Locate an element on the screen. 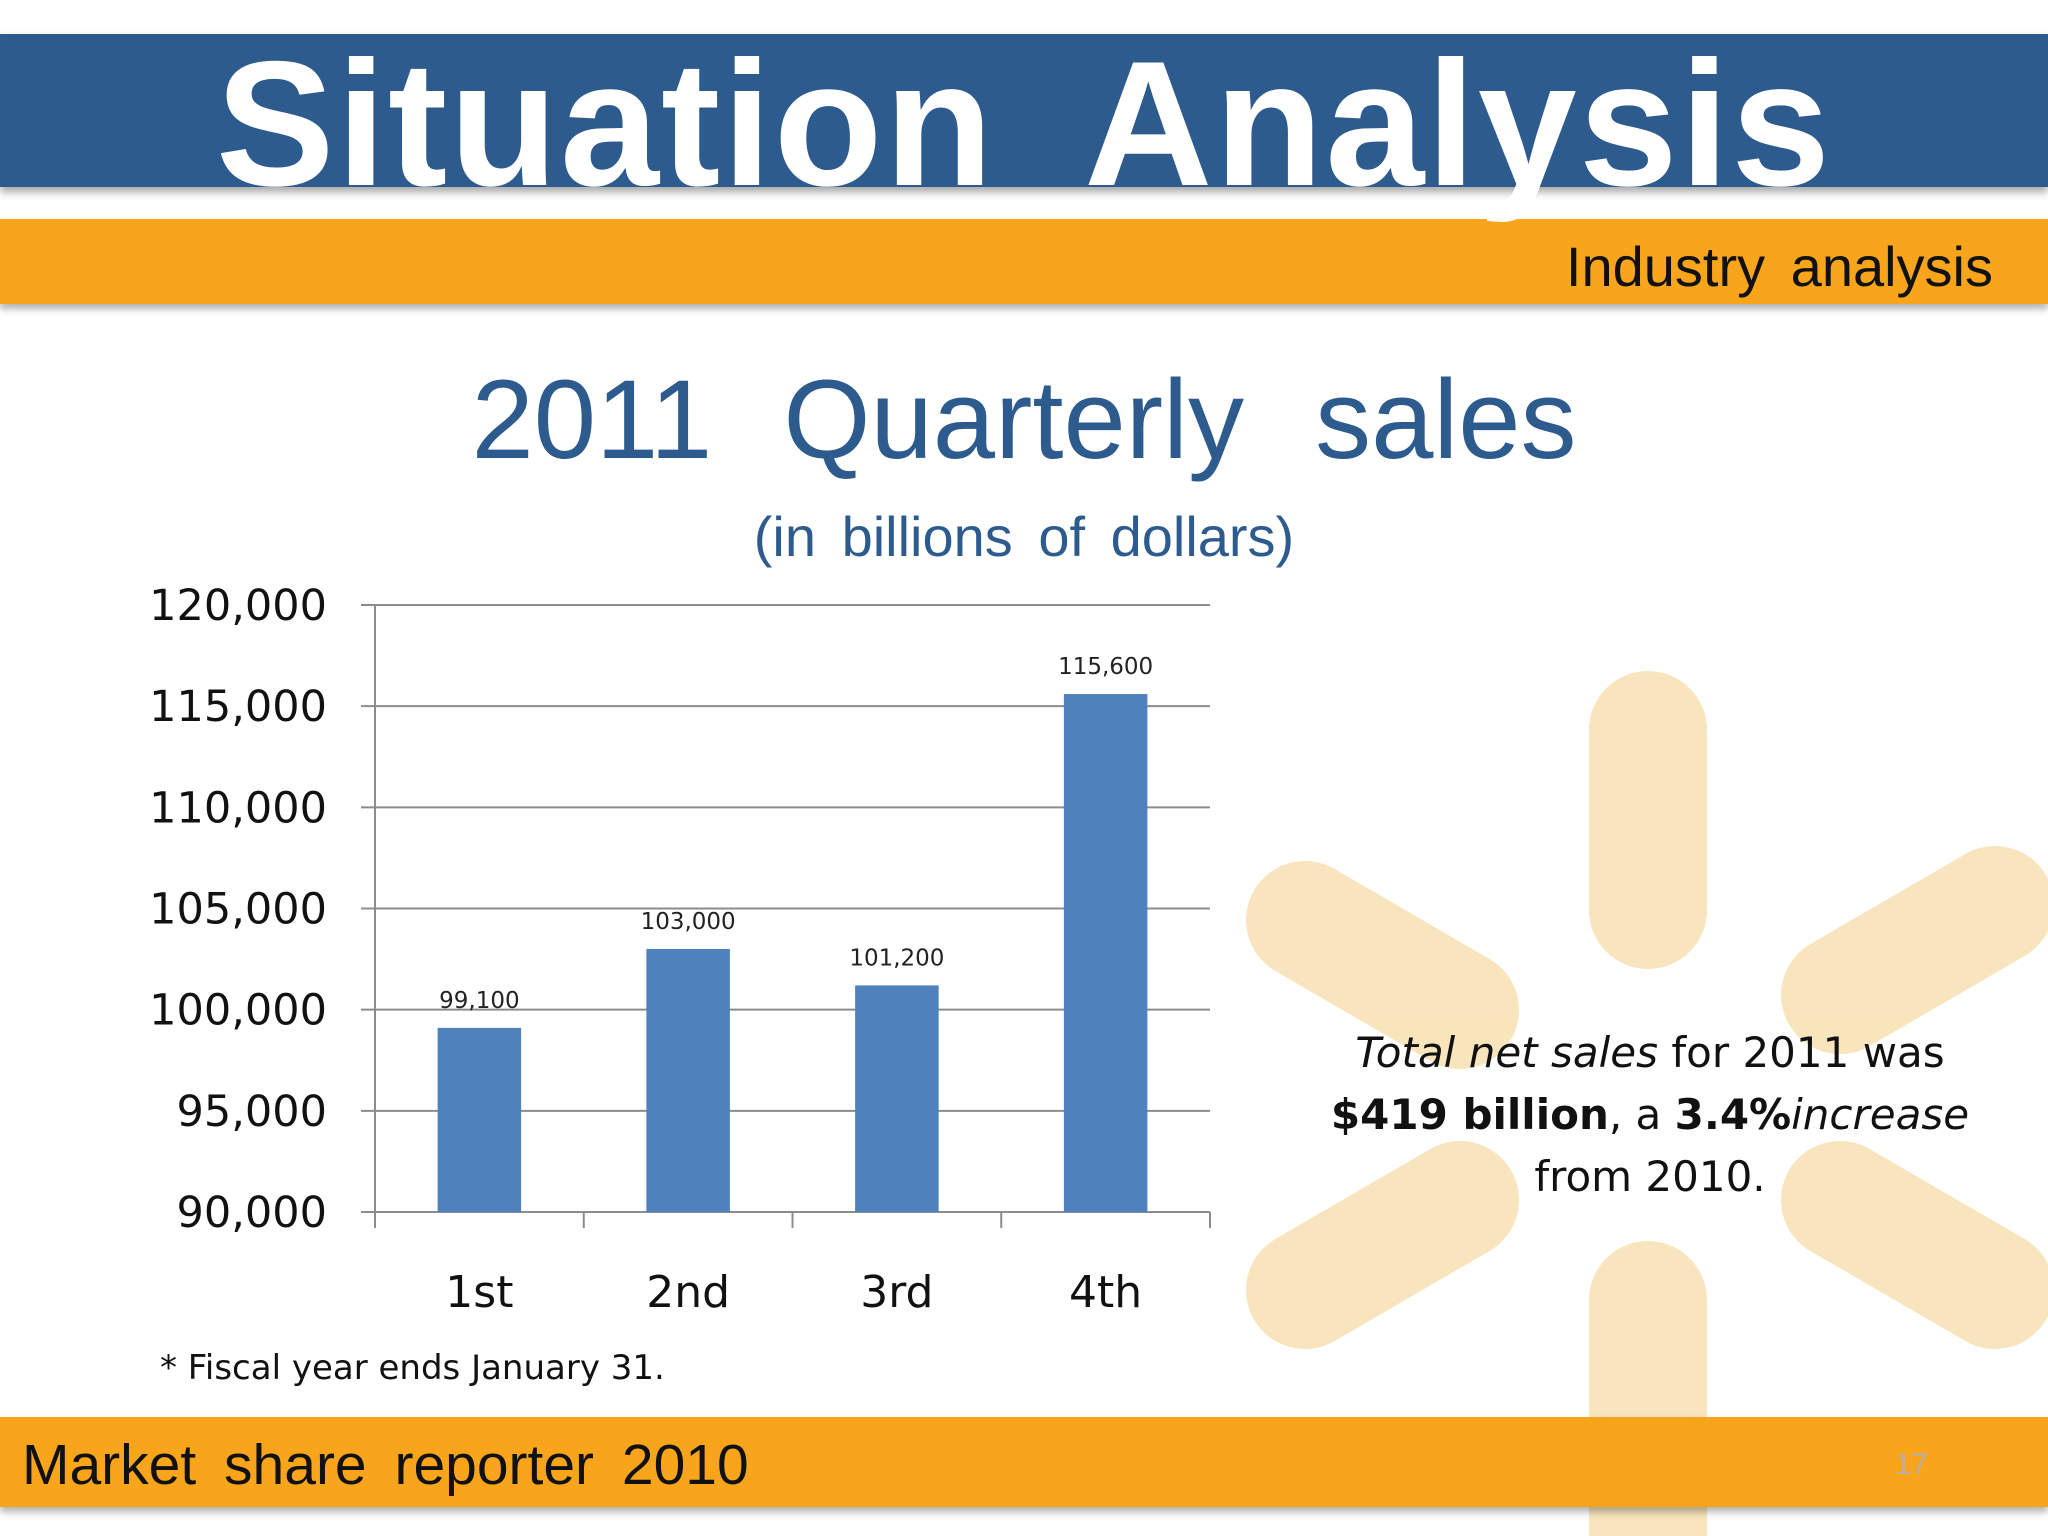 This screenshot has height=1536, width=2048. x-category-label: 2nd is located at coordinates (688, 1292).